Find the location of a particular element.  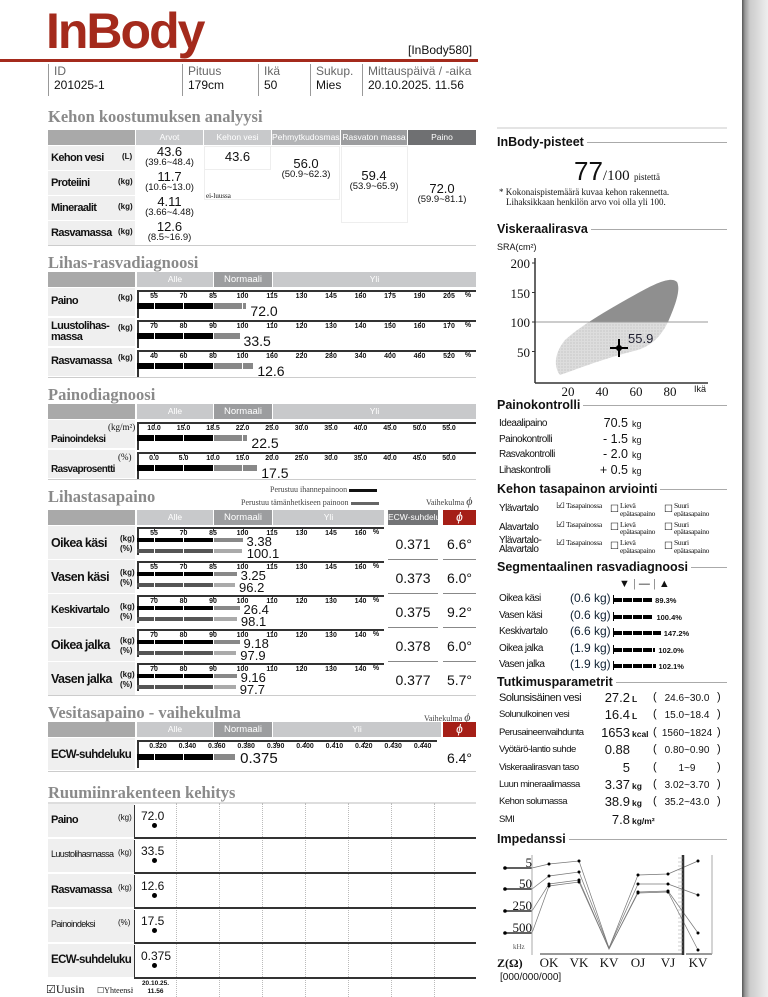

section-bottom-line is located at coordinates (262, 377).